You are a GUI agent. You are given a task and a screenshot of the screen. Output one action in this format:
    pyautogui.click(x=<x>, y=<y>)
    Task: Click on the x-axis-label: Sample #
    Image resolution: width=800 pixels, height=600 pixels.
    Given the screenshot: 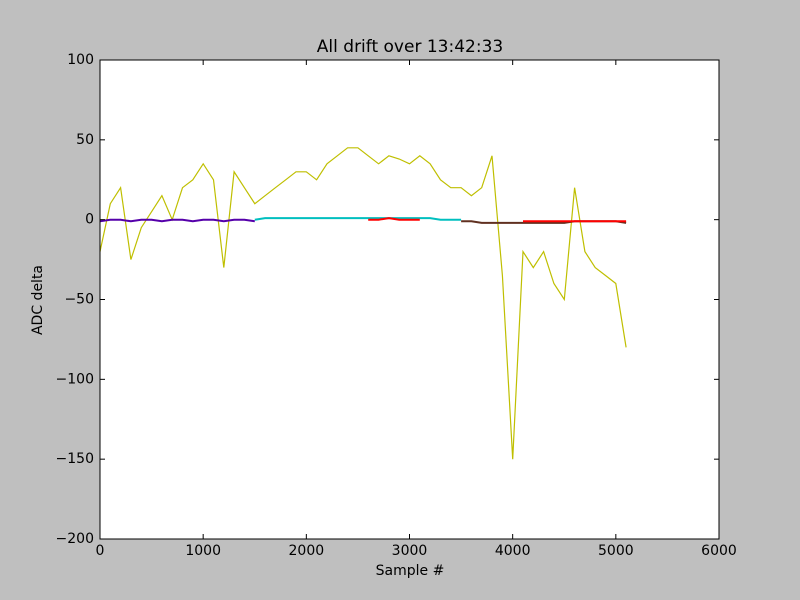 What is the action you would take?
    pyautogui.click(x=410, y=571)
    